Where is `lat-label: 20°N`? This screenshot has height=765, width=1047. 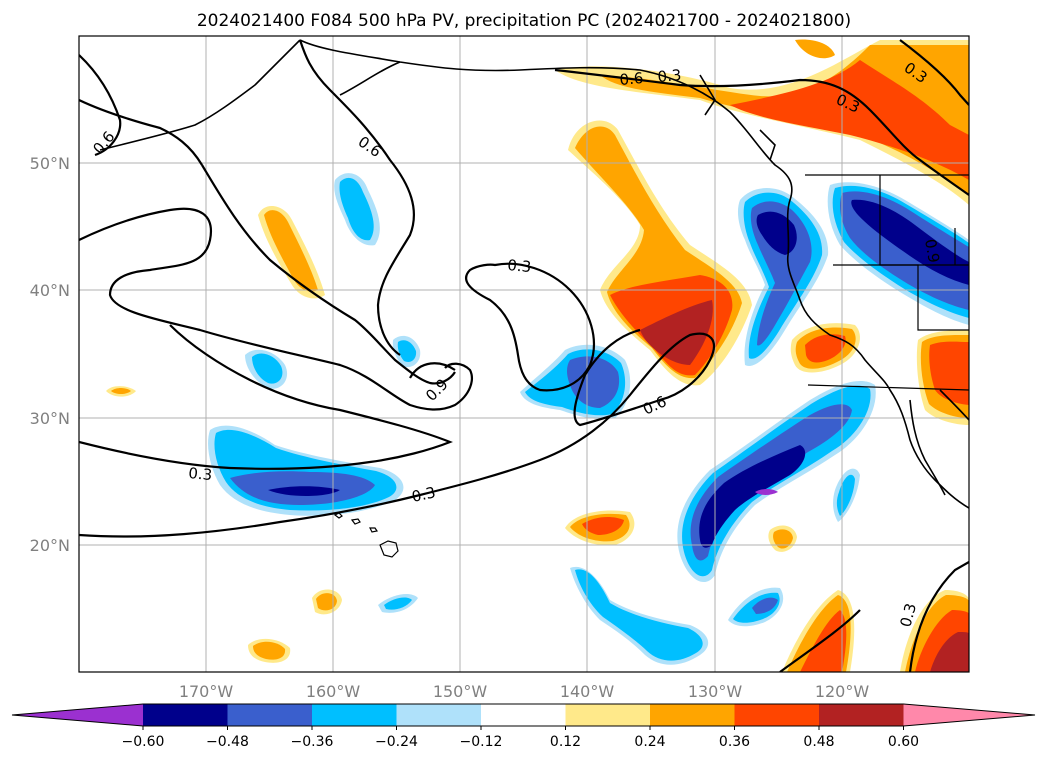 lat-label: 20°N is located at coordinates (50, 545).